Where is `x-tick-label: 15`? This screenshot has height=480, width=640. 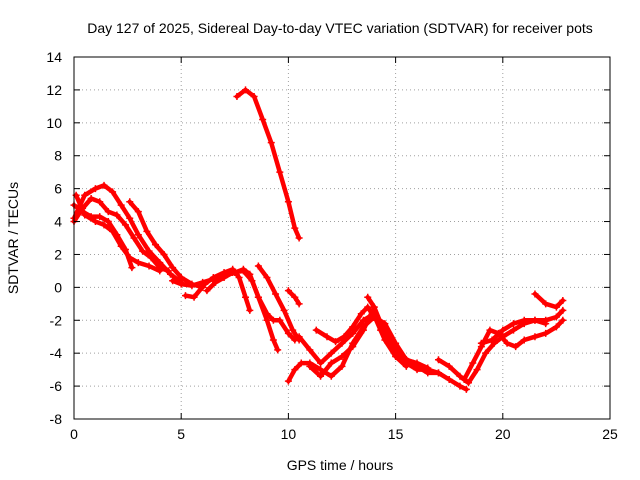 x-tick-label: 15 is located at coordinates (396, 434).